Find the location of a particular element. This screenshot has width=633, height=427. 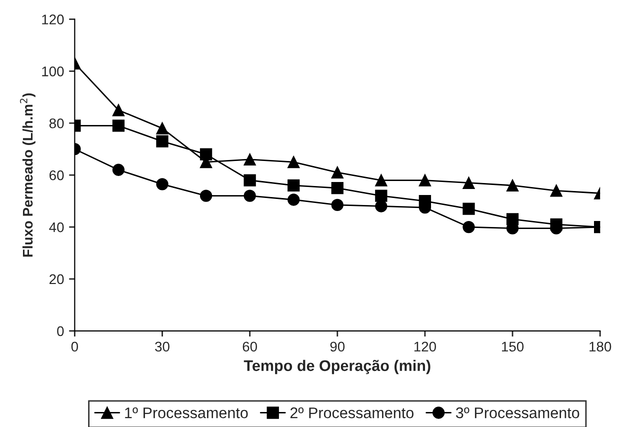

legend-label: 3º Processamento is located at coordinates (518, 412).